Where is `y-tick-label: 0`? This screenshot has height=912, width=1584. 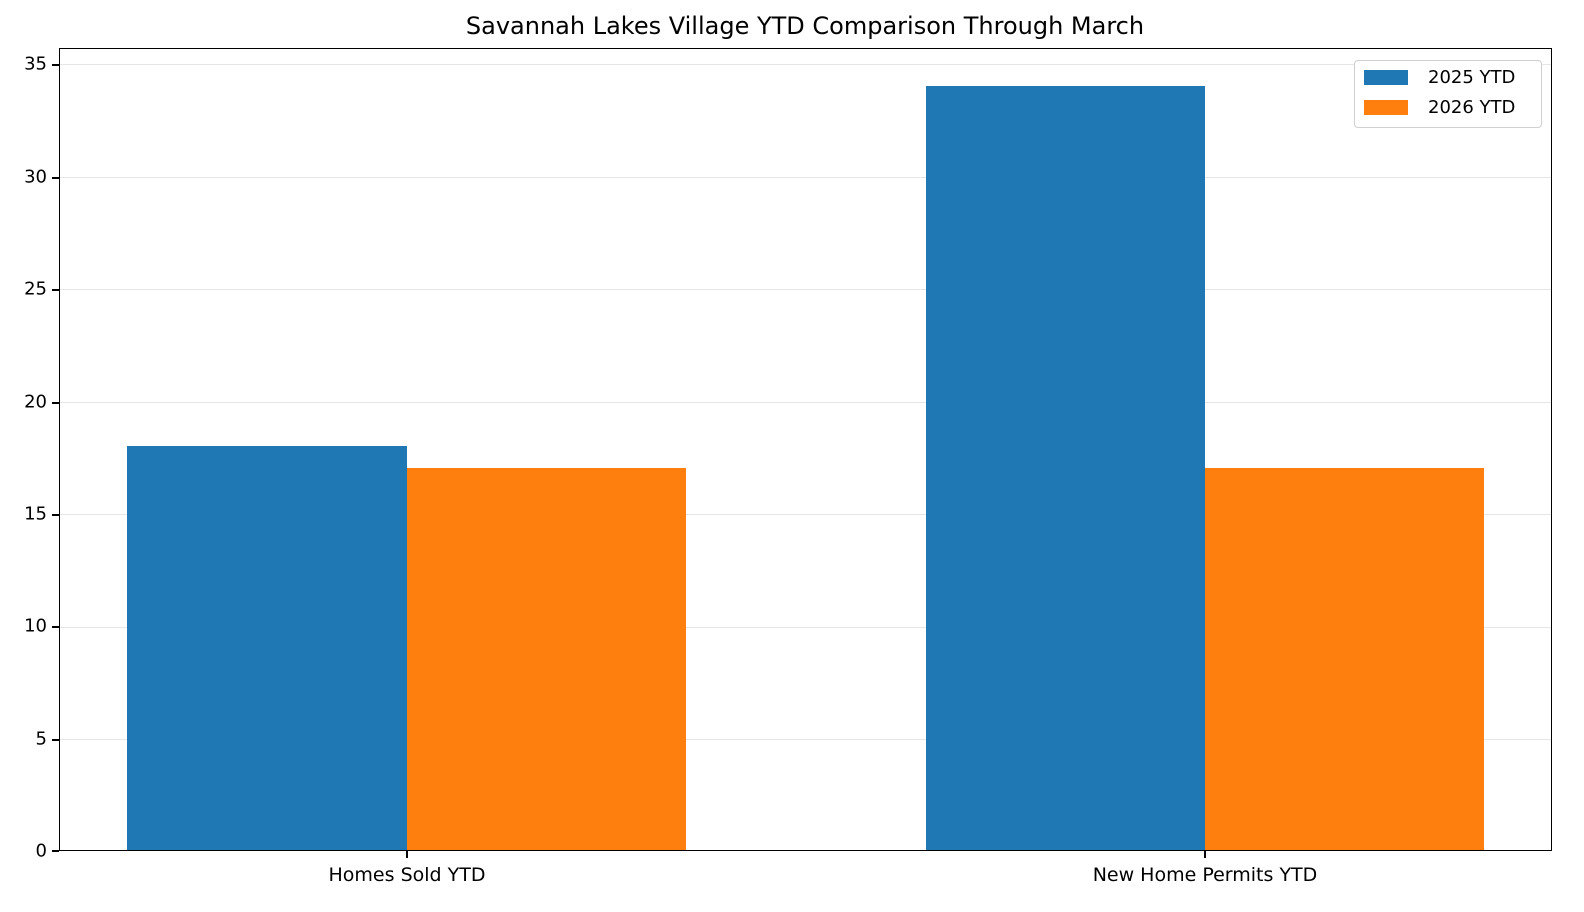
y-tick-label: 0 is located at coordinates (41, 851).